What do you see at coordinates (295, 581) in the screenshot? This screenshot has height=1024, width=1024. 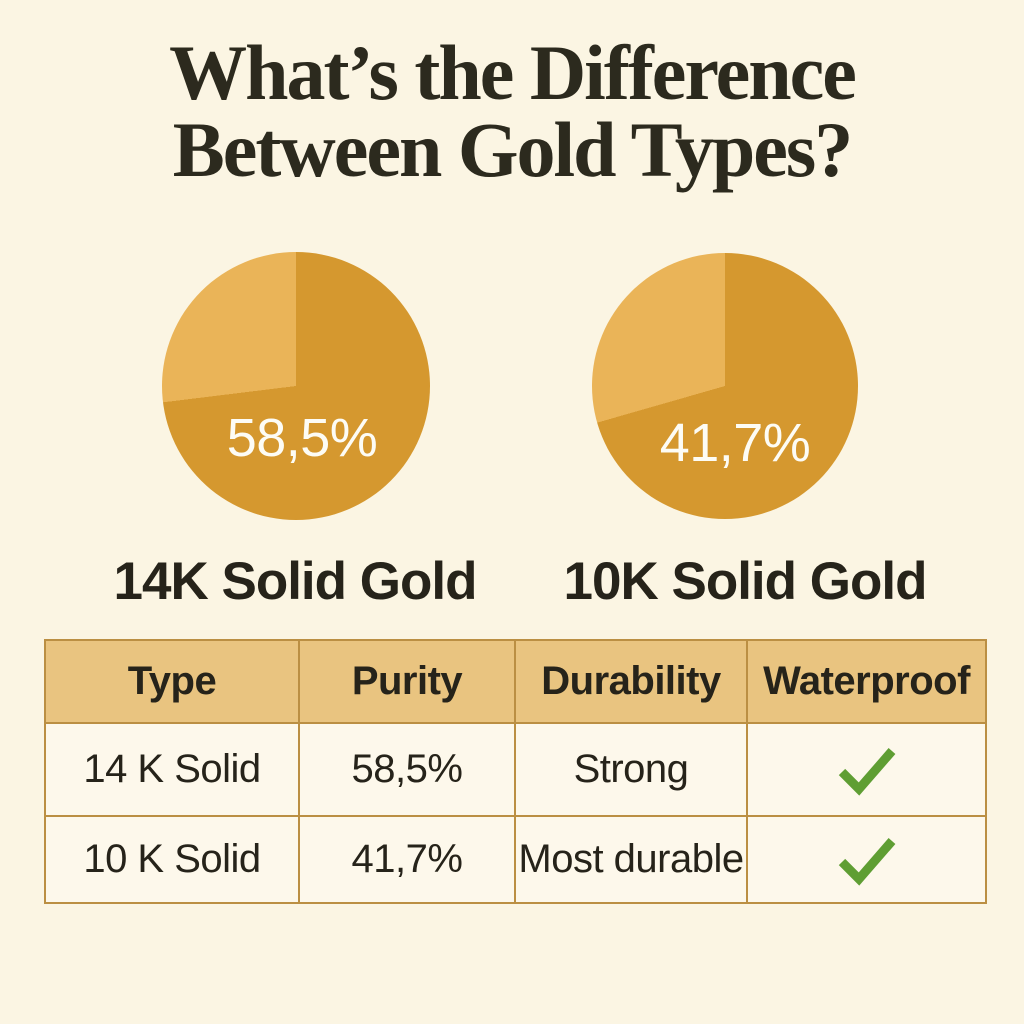 I see `pie-caption-14k-gold: 14K Solid Gold` at bounding box center [295, 581].